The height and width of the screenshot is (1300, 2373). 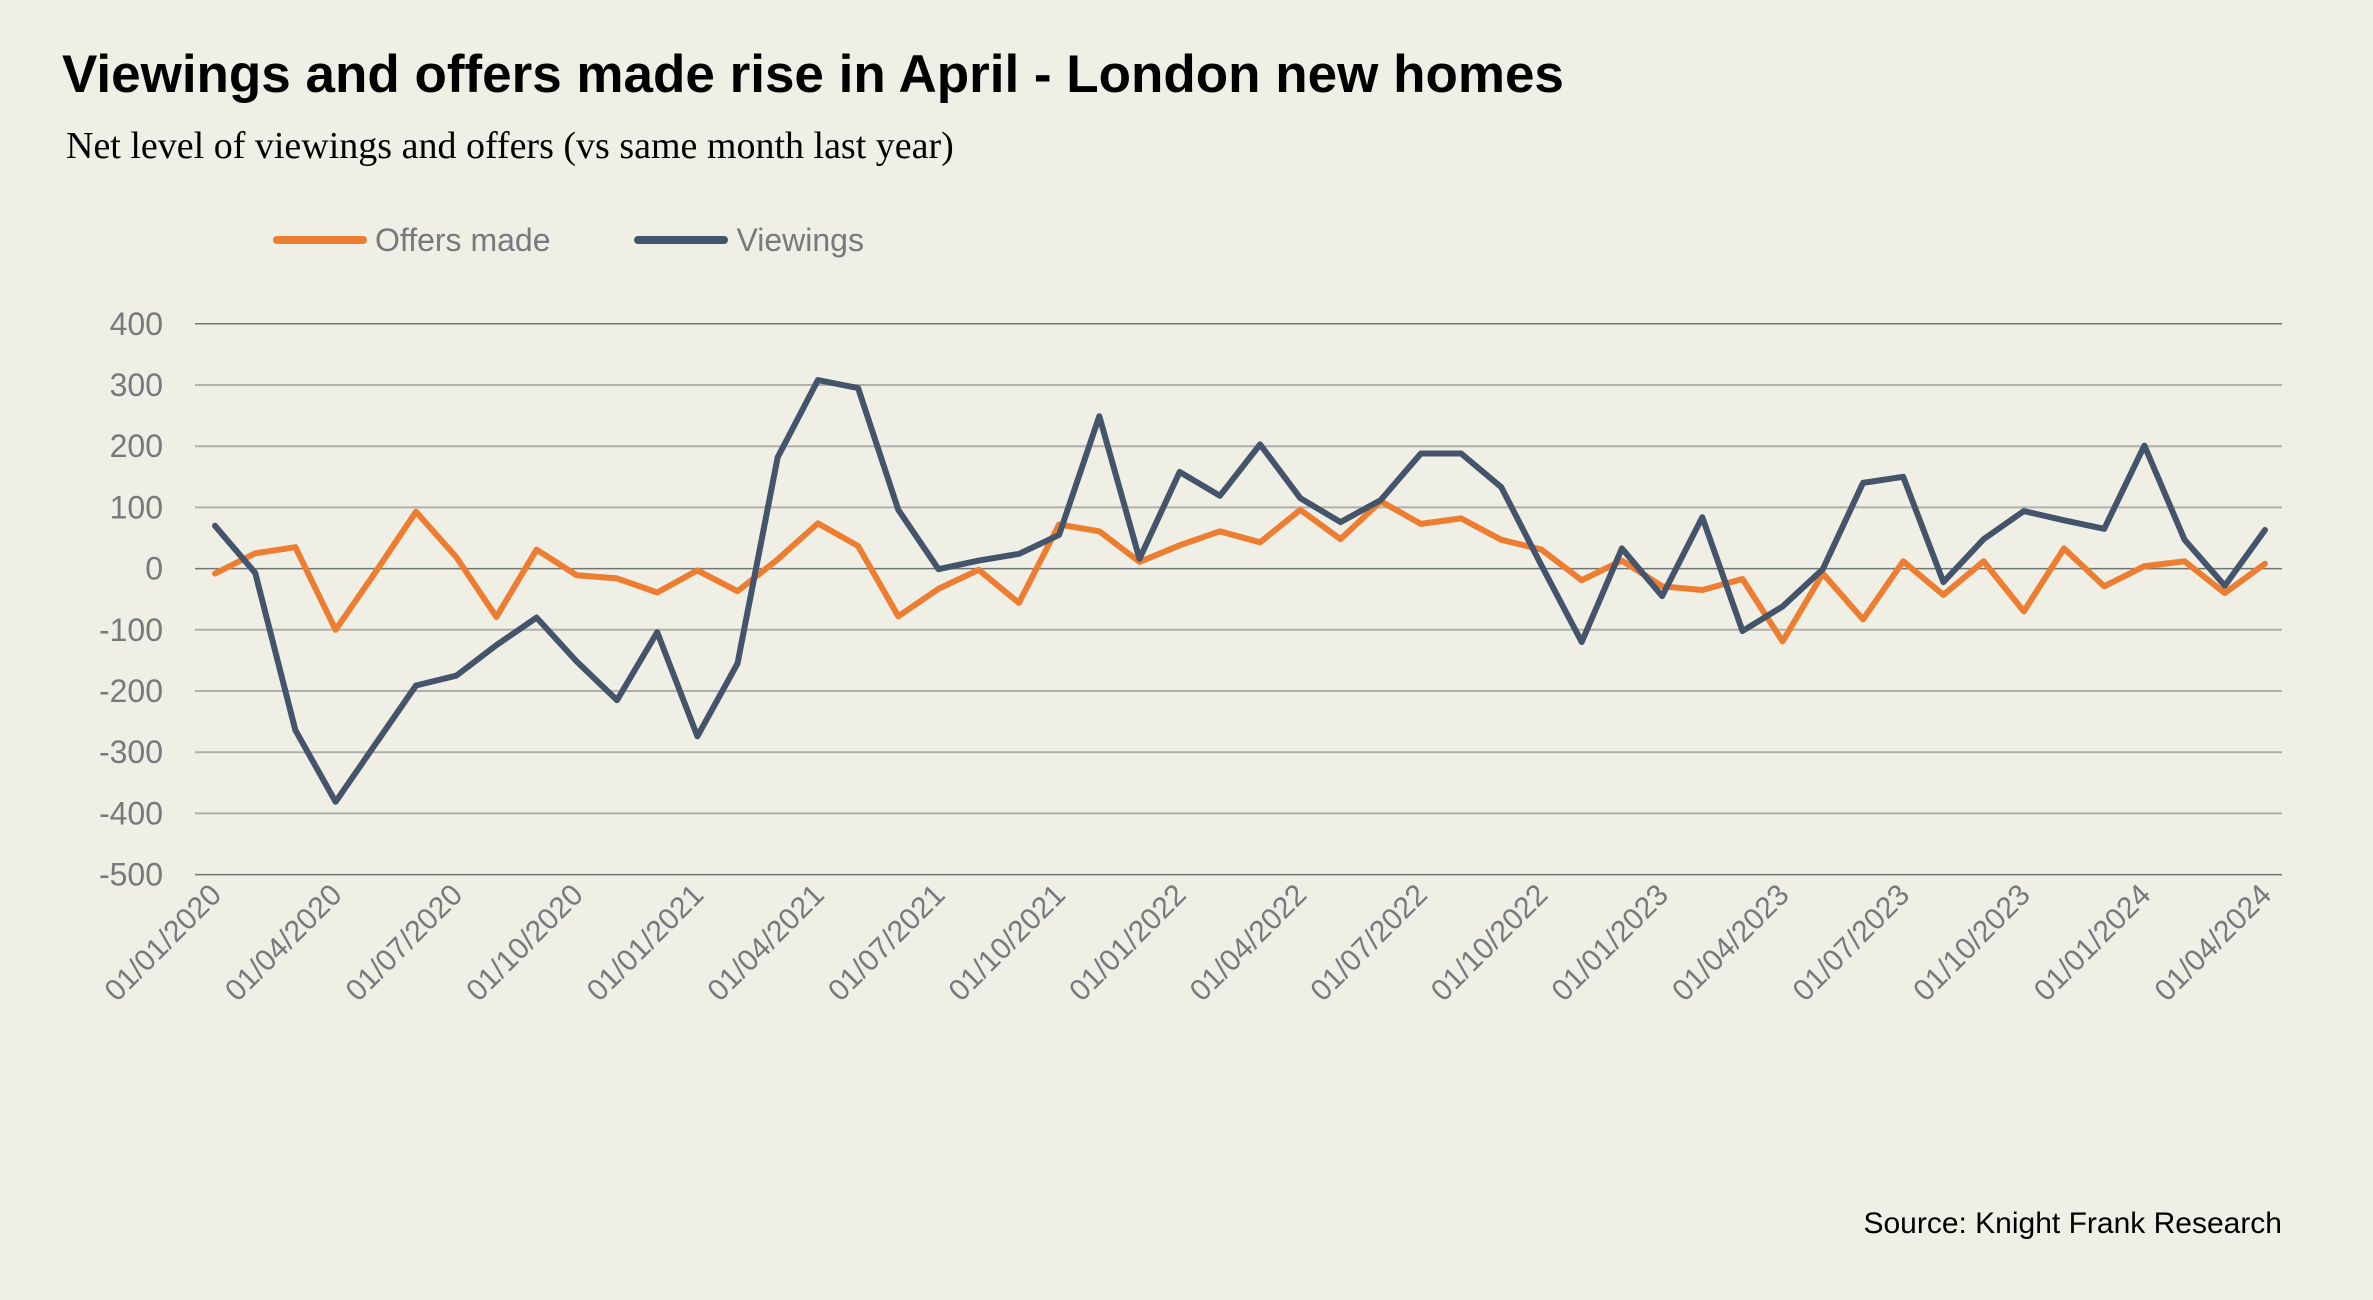 What do you see at coordinates (800, 239) in the screenshot?
I see `legend-label-viewings: Viewings` at bounding box center [800, 239].